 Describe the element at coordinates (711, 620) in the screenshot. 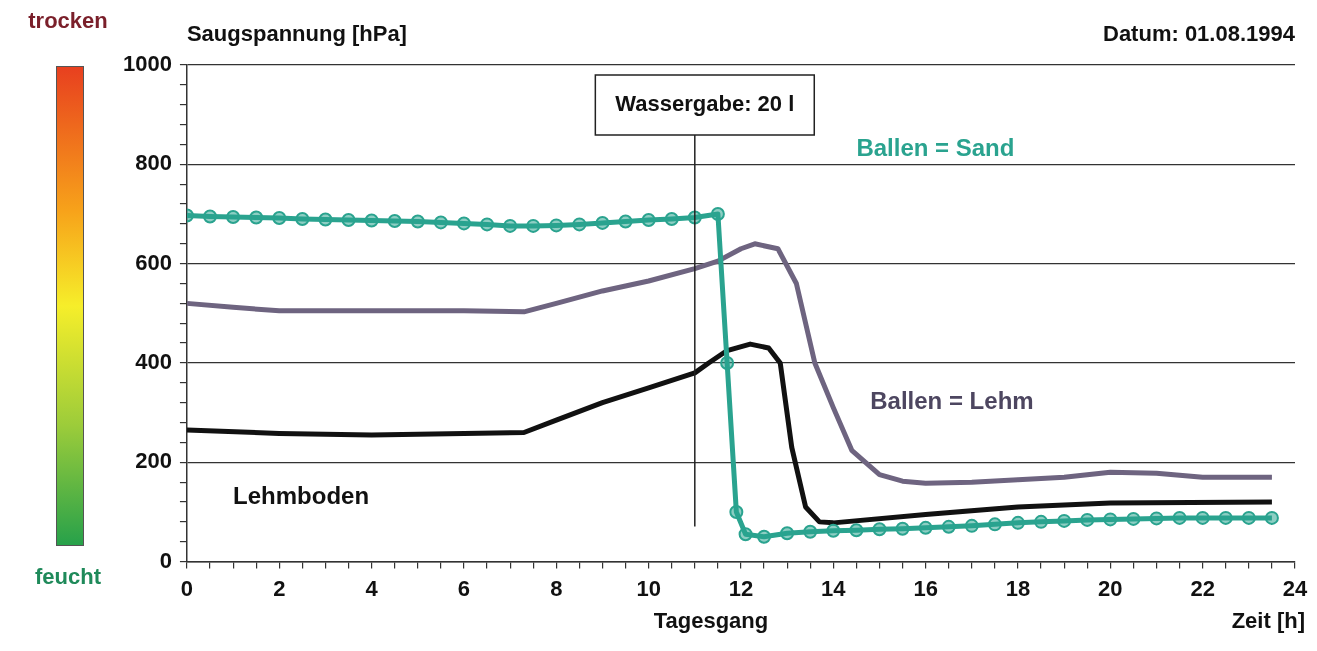

I see `text: Tagesgang` at that location.